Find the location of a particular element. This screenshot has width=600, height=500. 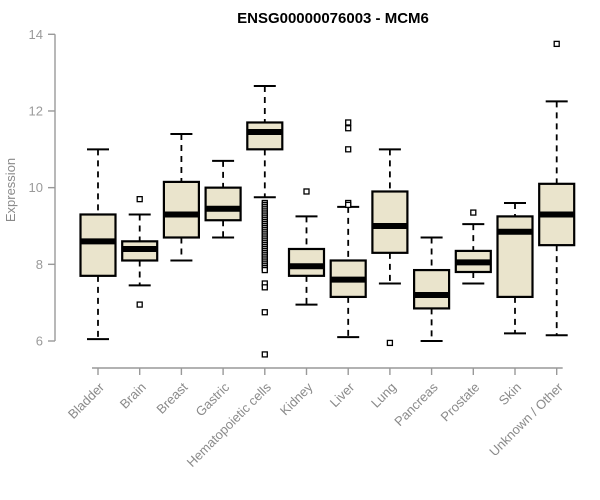

boxplot-skin is located at coordinates (515, 268).